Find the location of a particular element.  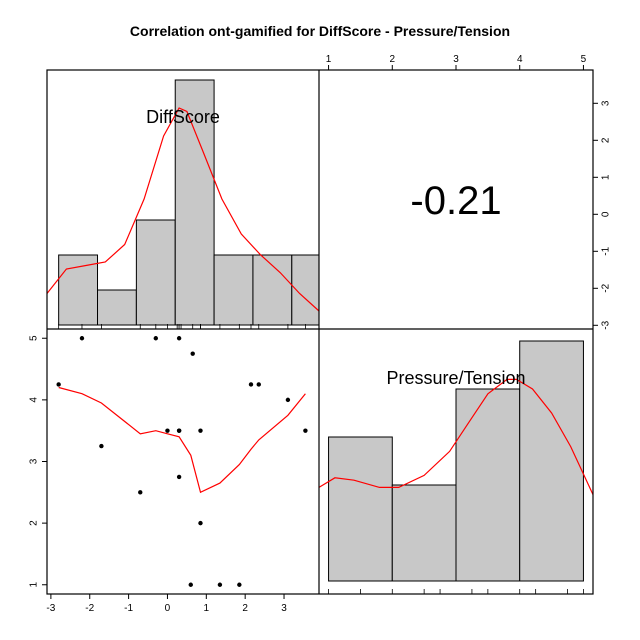

right-axis-tick-label: 1 is located at coordinates (606, 177).